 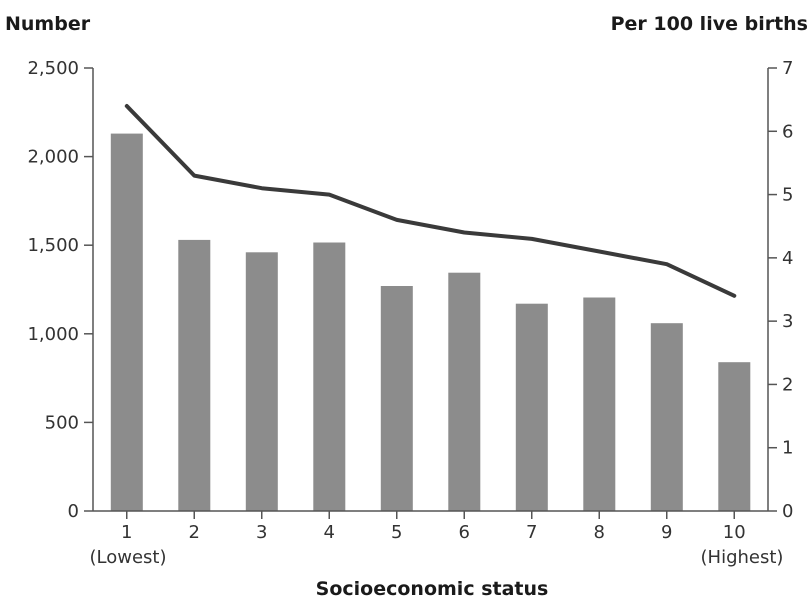 I want to click on right-tick-label: 0, so click(x=787, y=511).